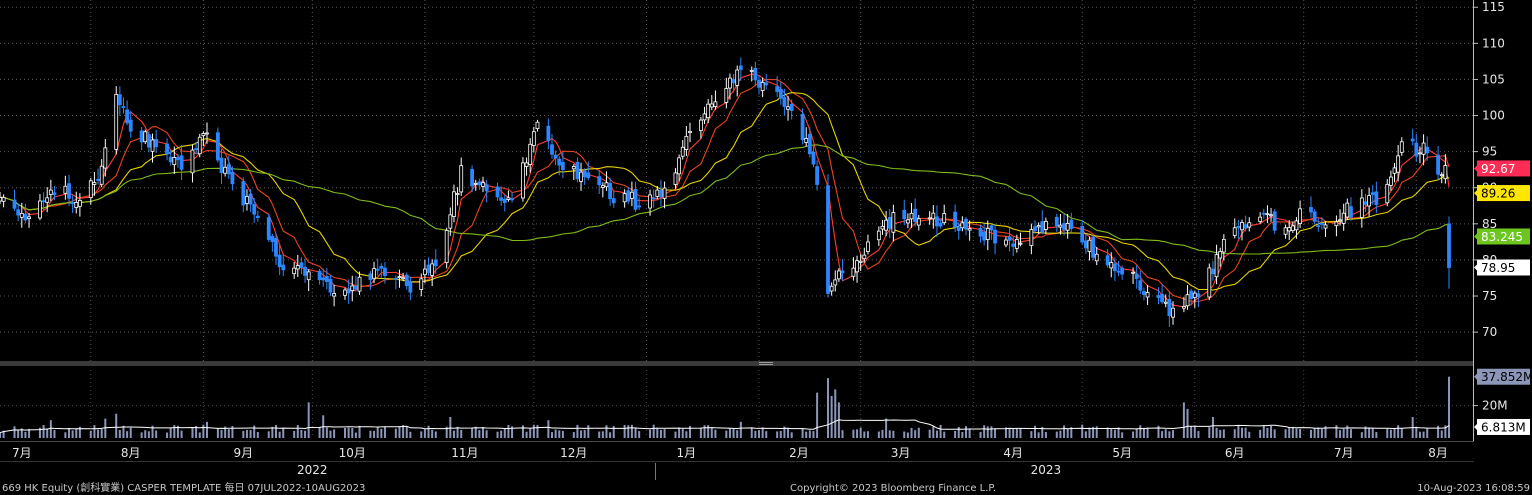 The width and height of the screenshot is (1532, 495). Describe the element at coordinates (131, 453) in the screenshot. I see `month-label: 8月` at that location.